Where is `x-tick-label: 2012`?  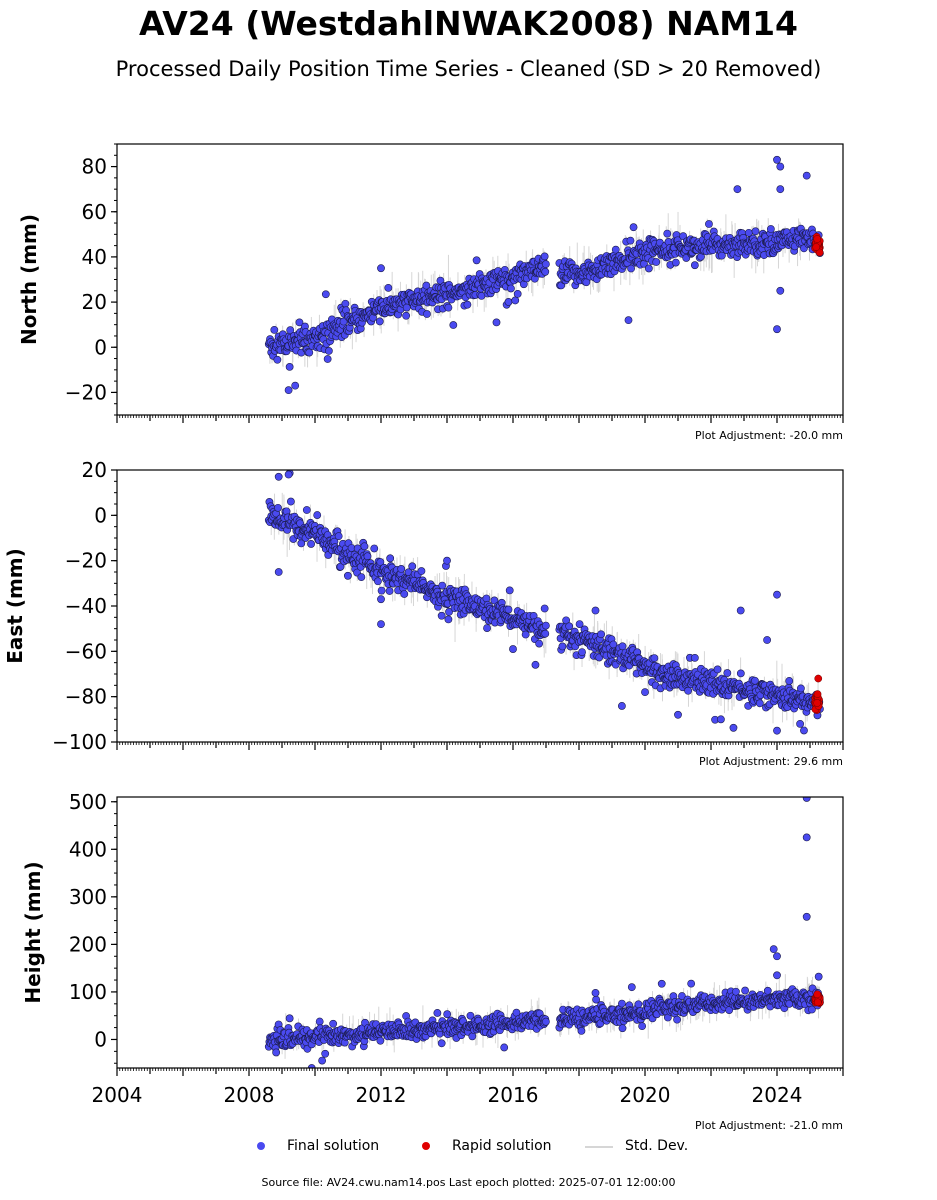 x-tick-label: 2012 is located at coordinates (381, 1095).